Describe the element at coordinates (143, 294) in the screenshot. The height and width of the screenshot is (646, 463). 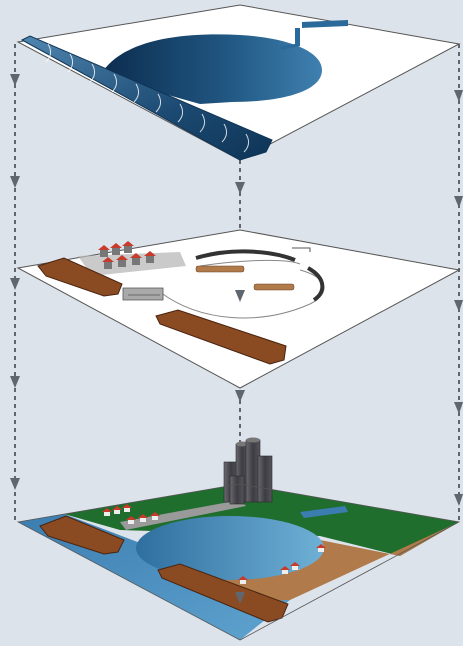
I see `pier` at that location.